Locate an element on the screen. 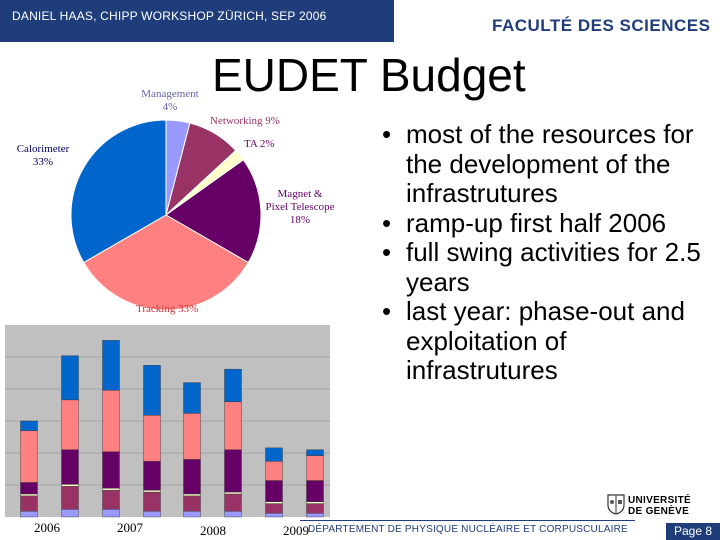 Image resolution: width=720 pixels, height=540 pixels. pie-slice-ta is located at coordinates (205, 182).